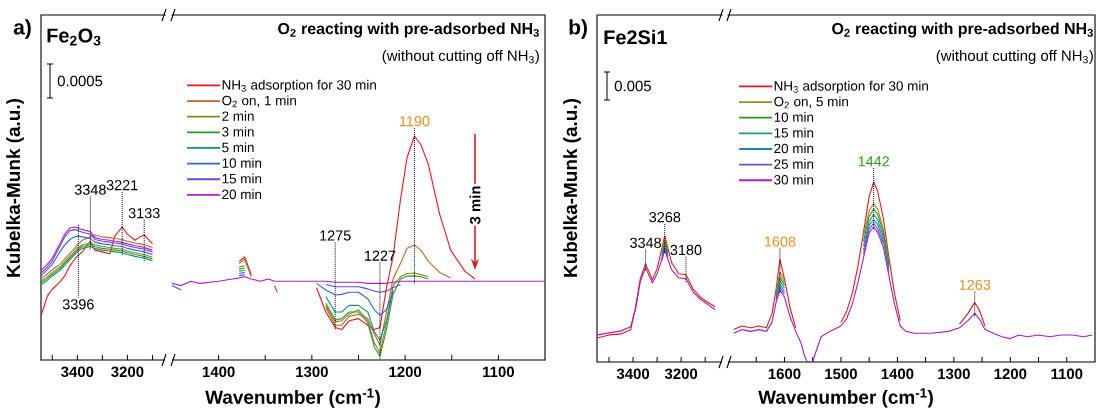 Image resolution: width=1097 pixels, height=413 pixels. What do you see at coordinates (238, 147) in the screenshot?
I see `legend-label: 5 min` at bounding box center [238, 147].